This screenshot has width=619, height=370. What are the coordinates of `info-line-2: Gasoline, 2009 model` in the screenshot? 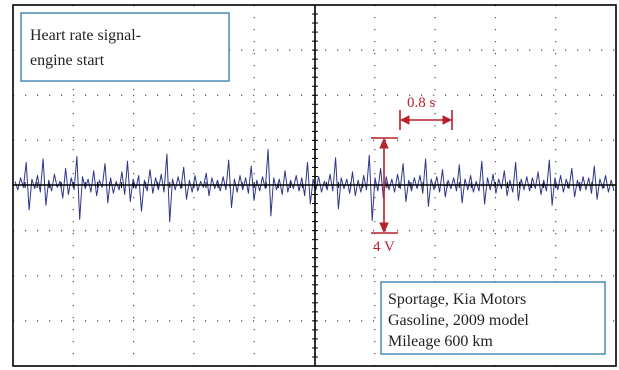 It's located at (458, 320).